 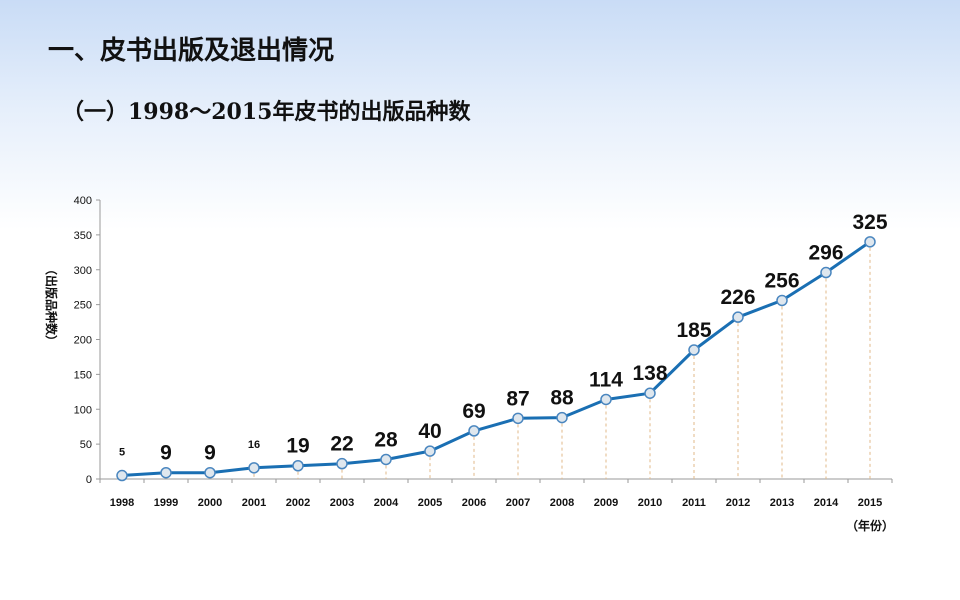 What do you see at coordinates (83, 236) in the screenshot?
I see `y-tick-label: 350` at bounding box center [83, 236].